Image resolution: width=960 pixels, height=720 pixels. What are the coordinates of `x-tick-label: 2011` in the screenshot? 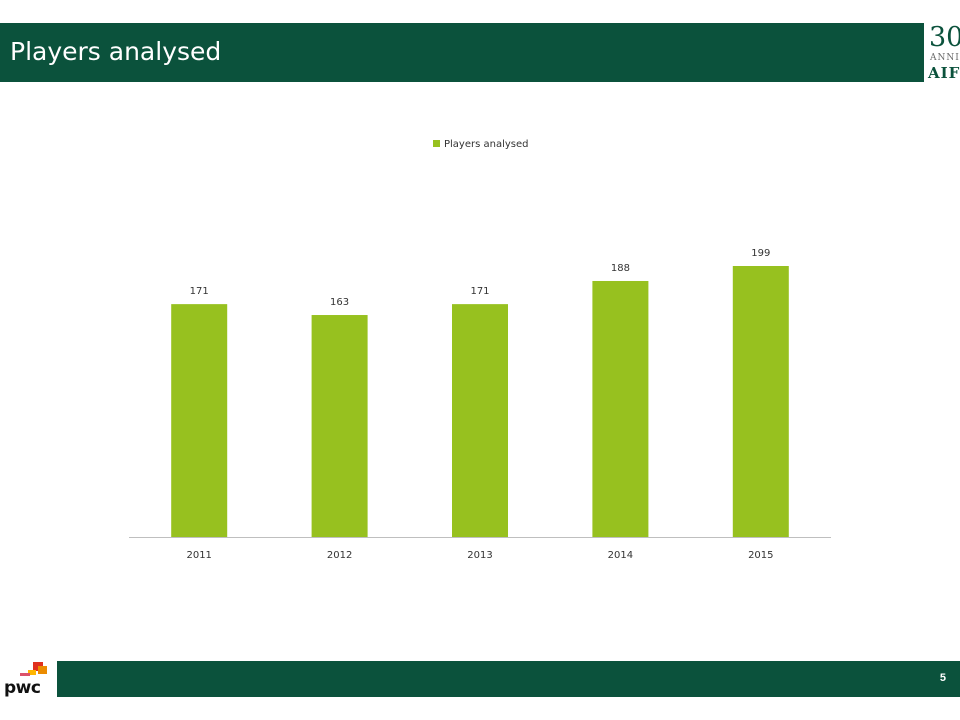 It's located at (198, 555).